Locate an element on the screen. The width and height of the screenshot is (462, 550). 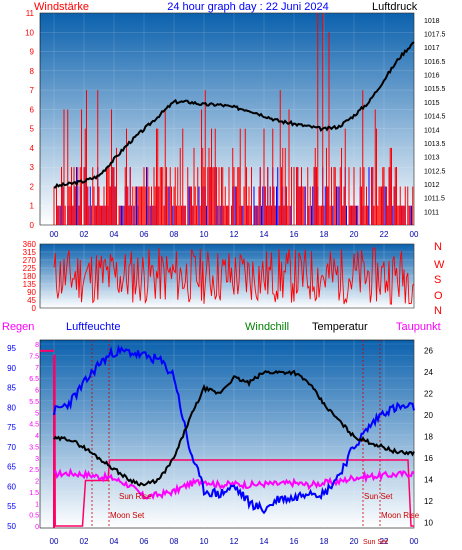
temperature-tick-label: 12 is located at coordinates (428, 501).